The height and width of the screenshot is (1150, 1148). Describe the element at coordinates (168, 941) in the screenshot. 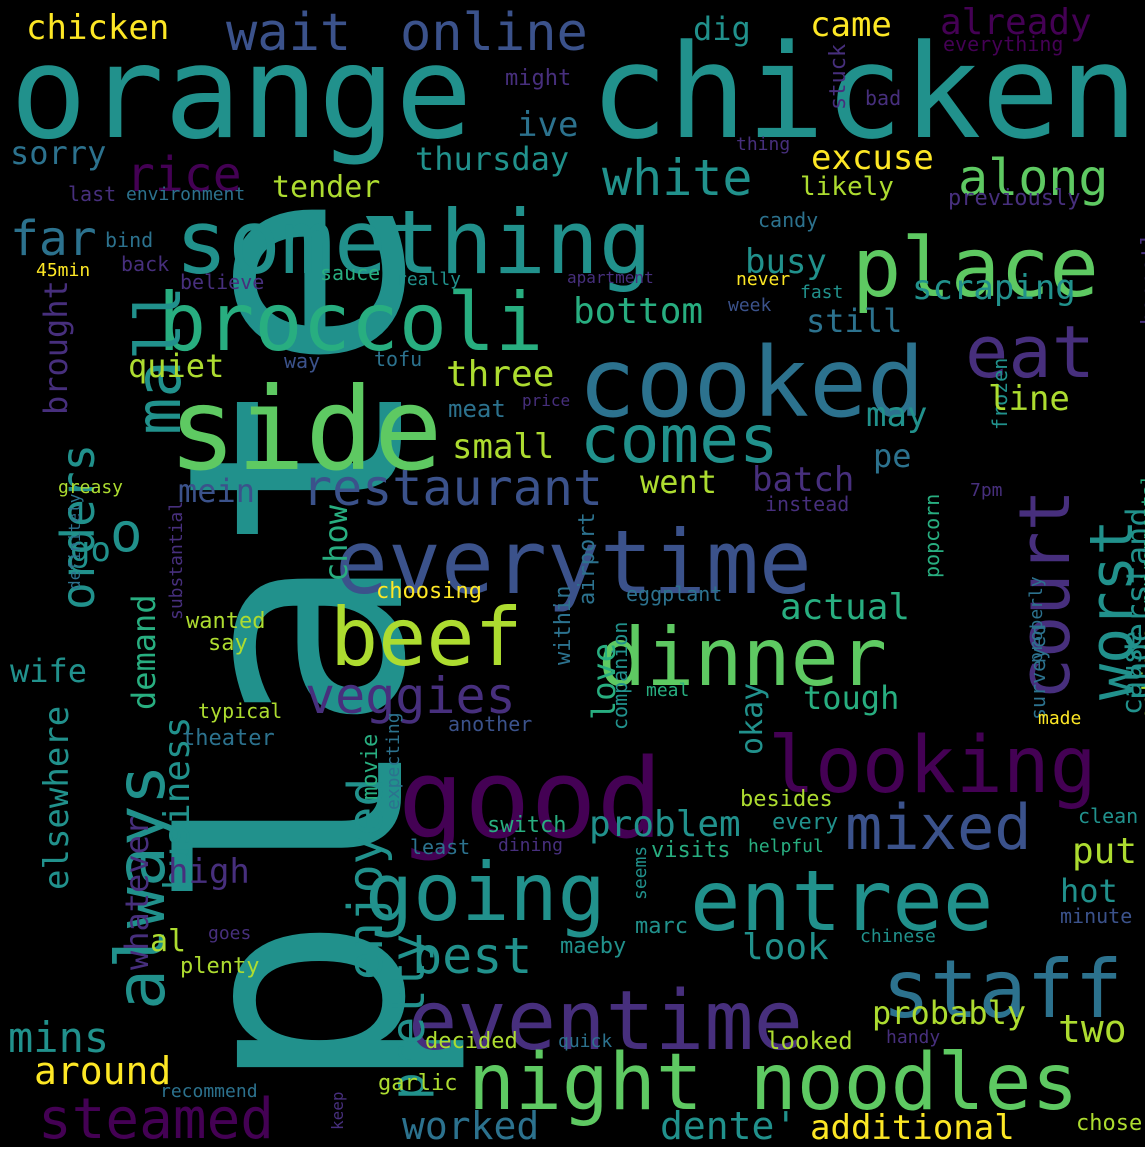

I see `cloud-word: al` at that location.